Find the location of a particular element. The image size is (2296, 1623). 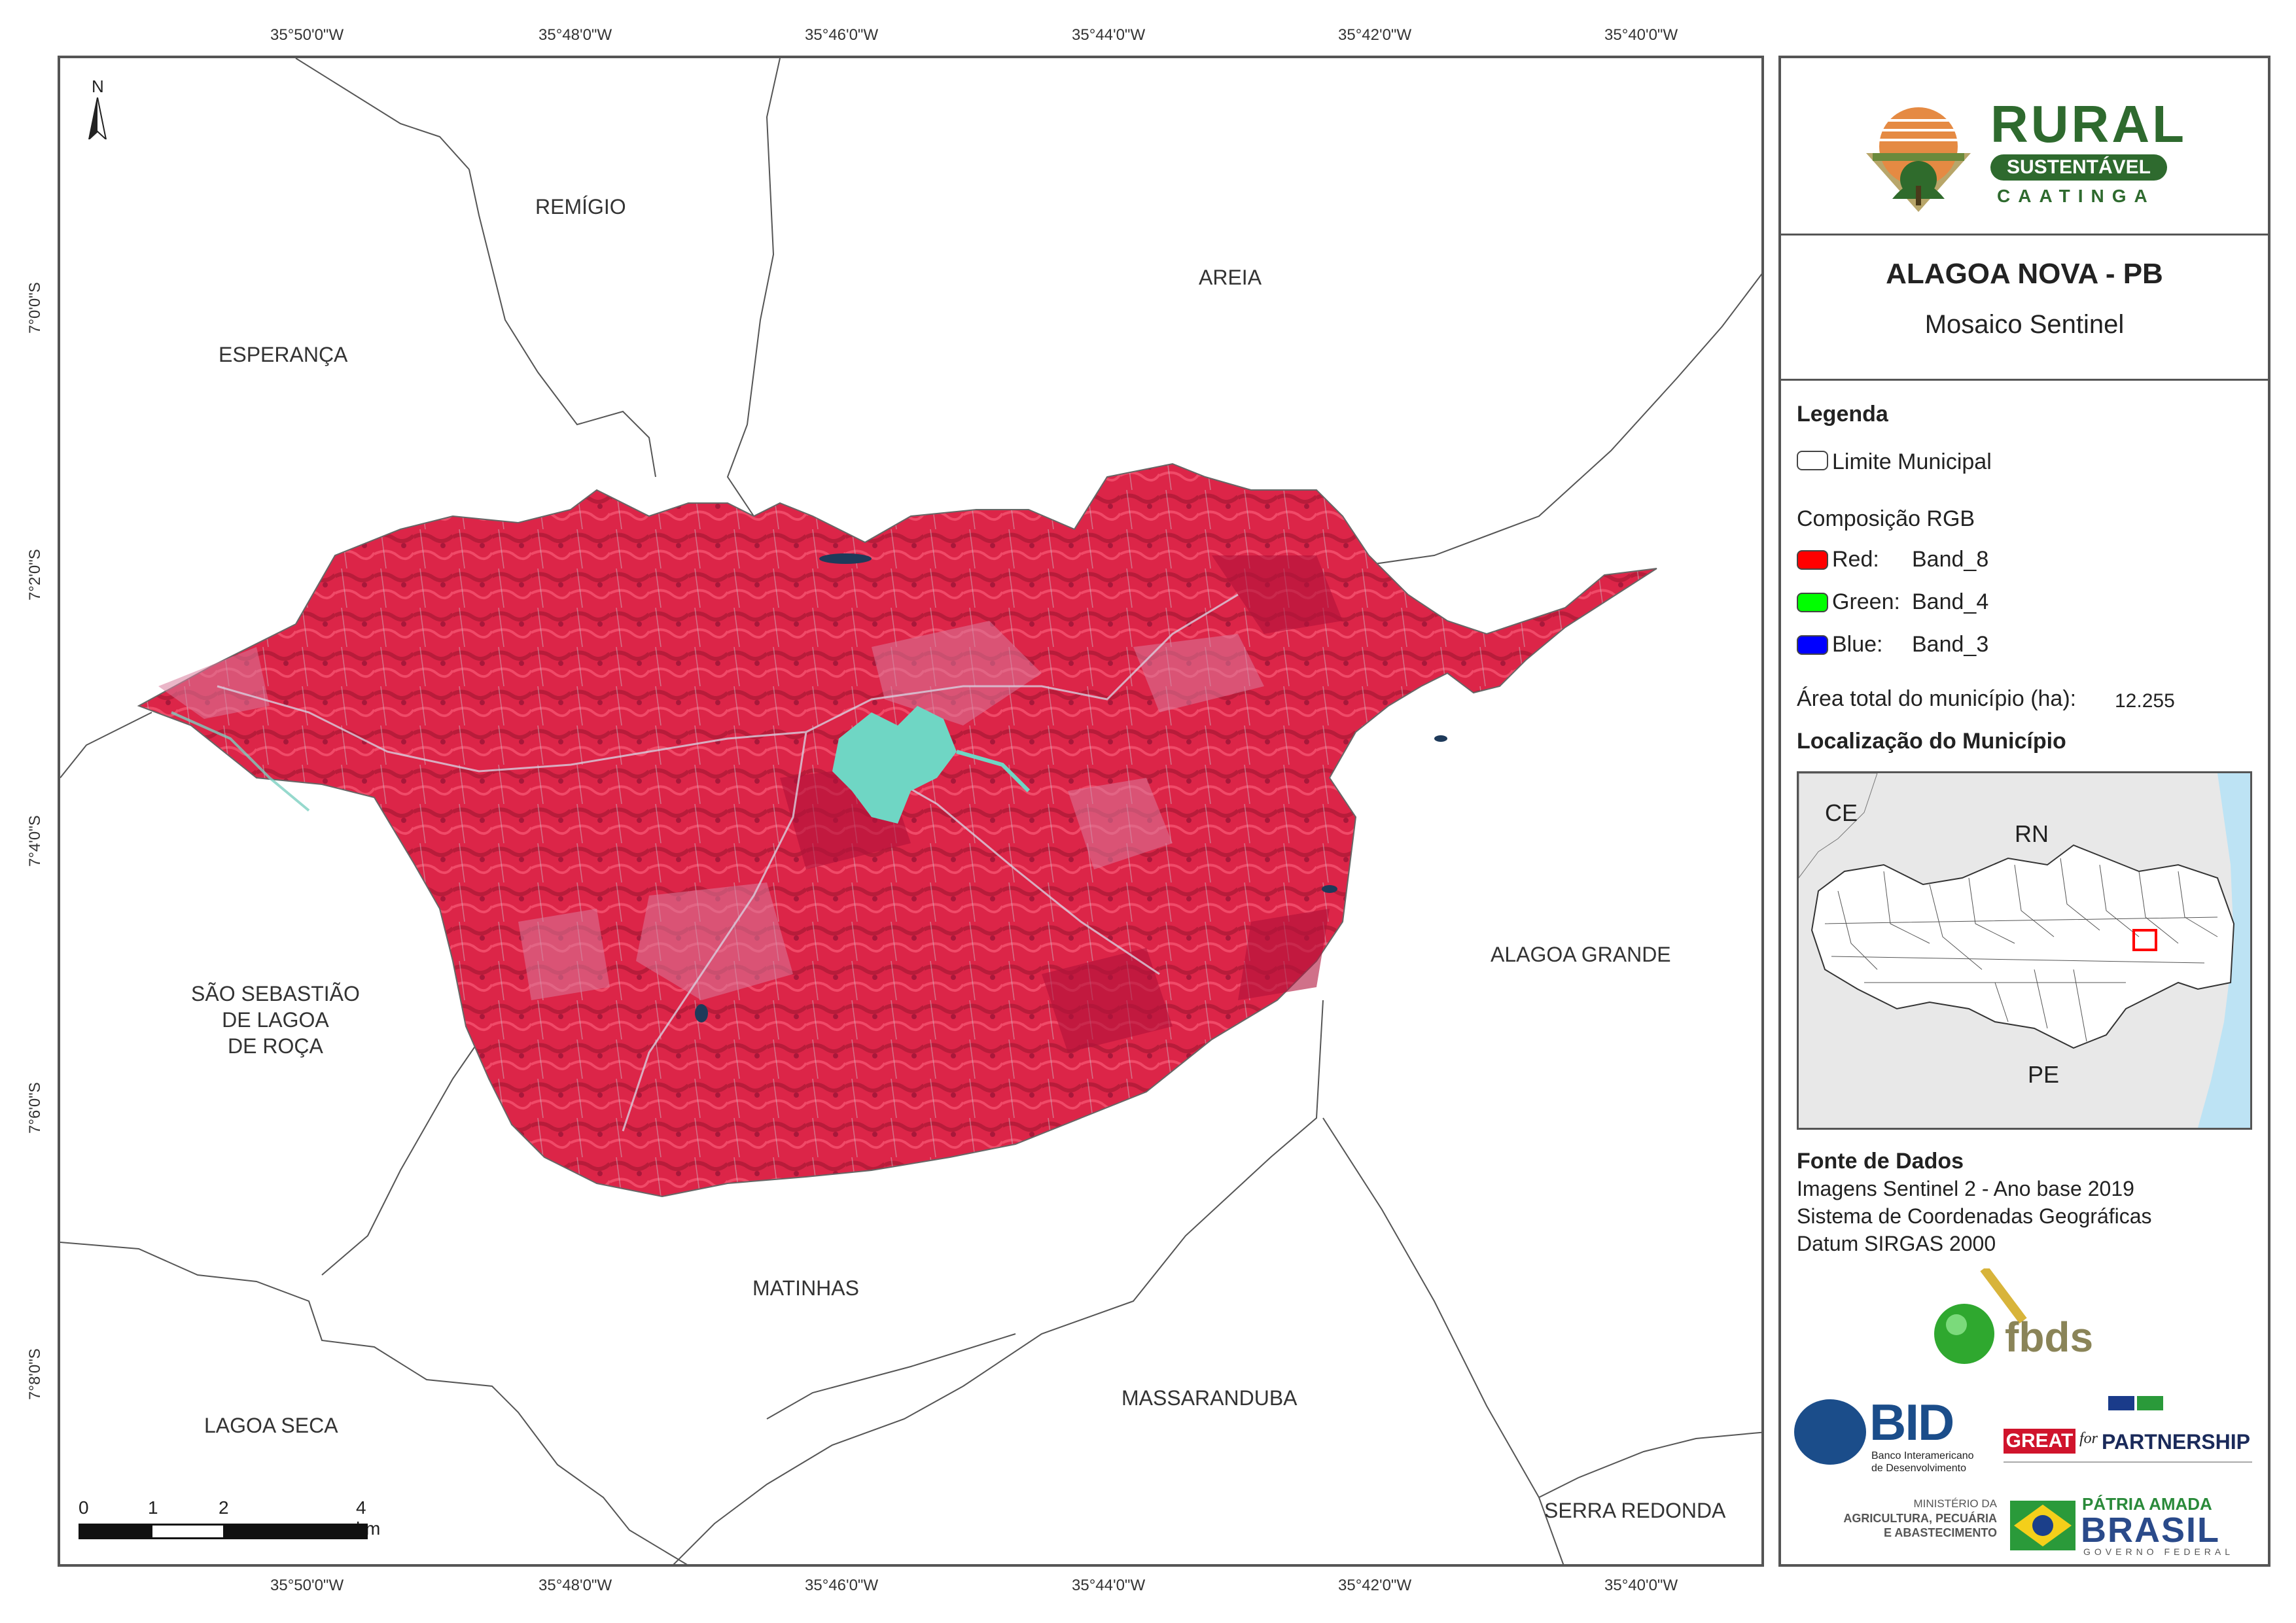

inset-label-ce: CE is located at coordinates (1842, 813).